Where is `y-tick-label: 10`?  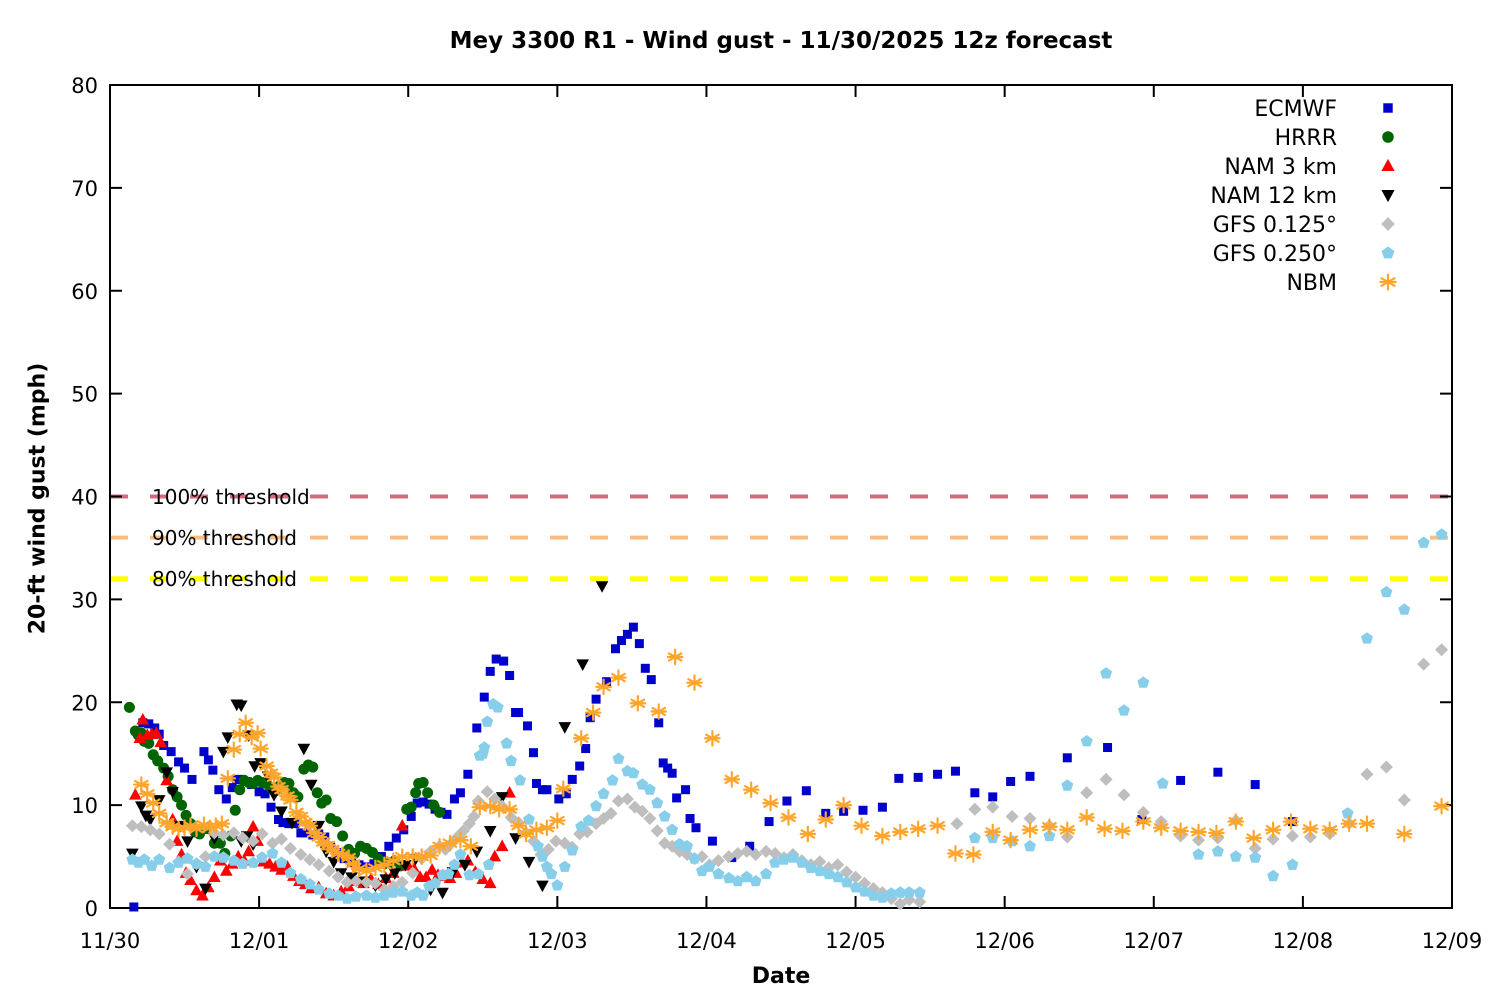
y-tick-label: 10 is located at coordinates (84, 806).